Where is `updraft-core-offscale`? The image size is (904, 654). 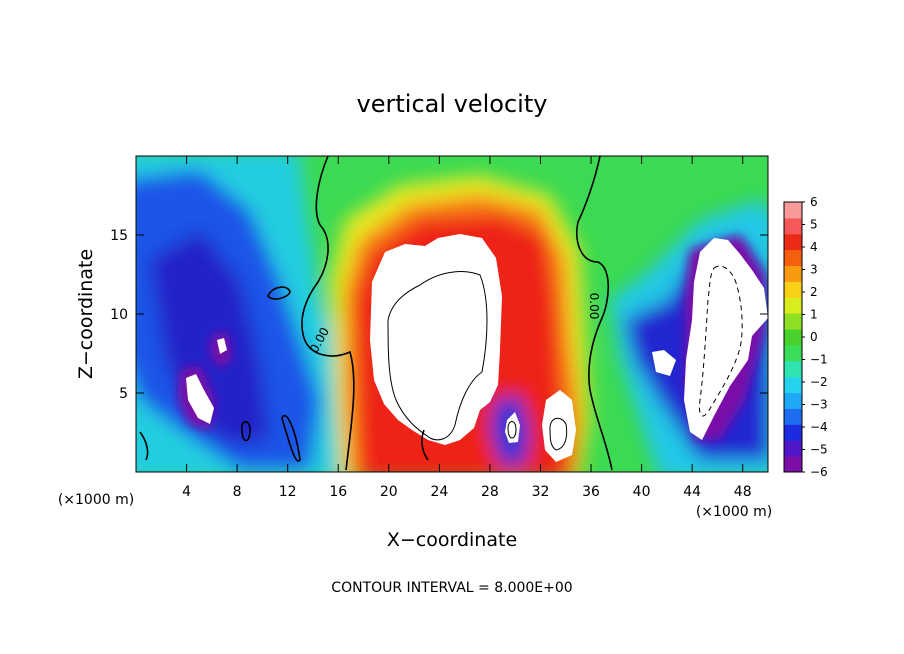 updraft-core-offscale is located at coordinates (436, 339).